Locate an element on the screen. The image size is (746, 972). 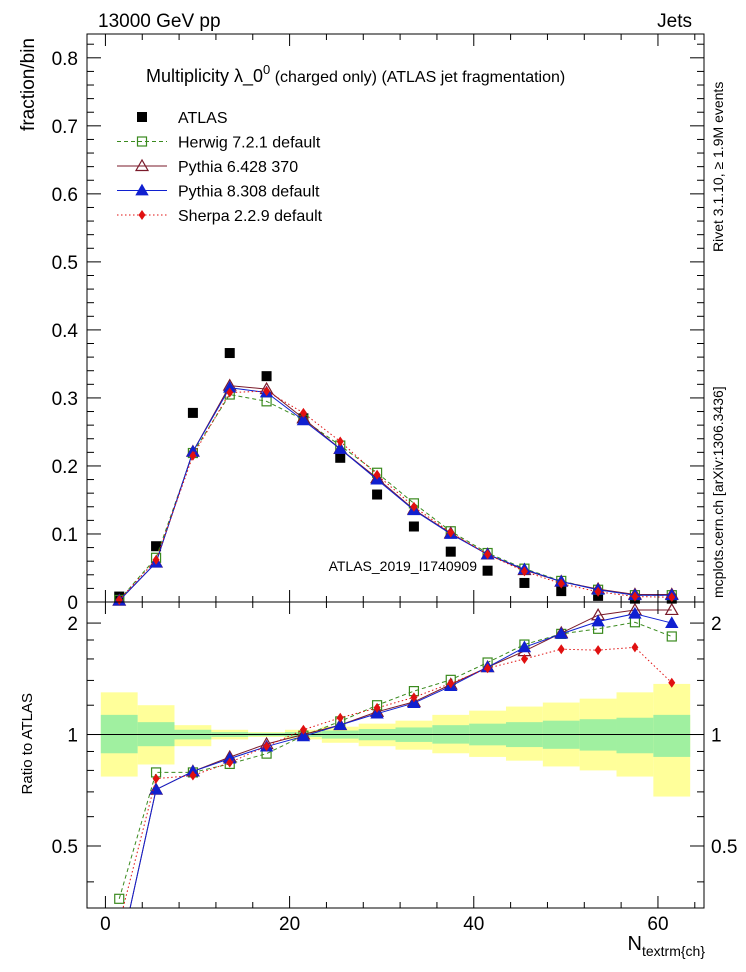
mcplots-label: mcplots.cern.ch [arXiv:1306.3436] is located at coordinates (718, 492).